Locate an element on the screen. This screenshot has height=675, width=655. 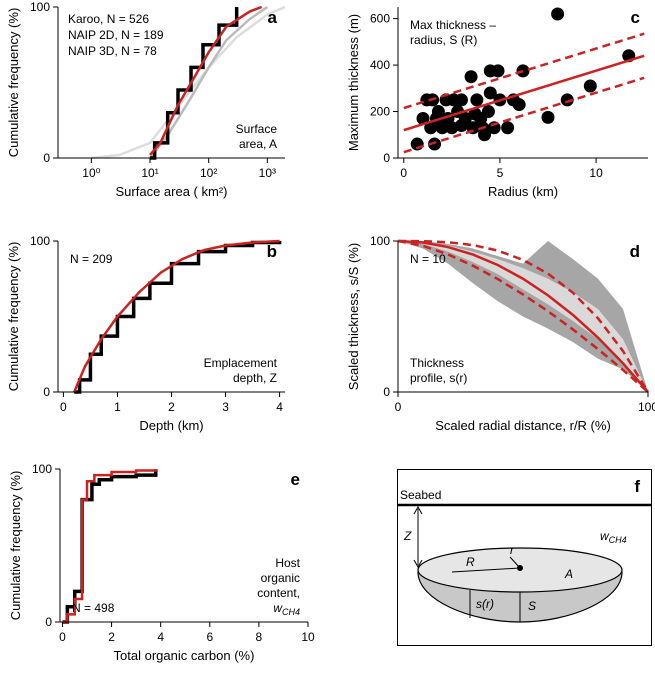
annotation: organic is located at coordinates (280, 578).